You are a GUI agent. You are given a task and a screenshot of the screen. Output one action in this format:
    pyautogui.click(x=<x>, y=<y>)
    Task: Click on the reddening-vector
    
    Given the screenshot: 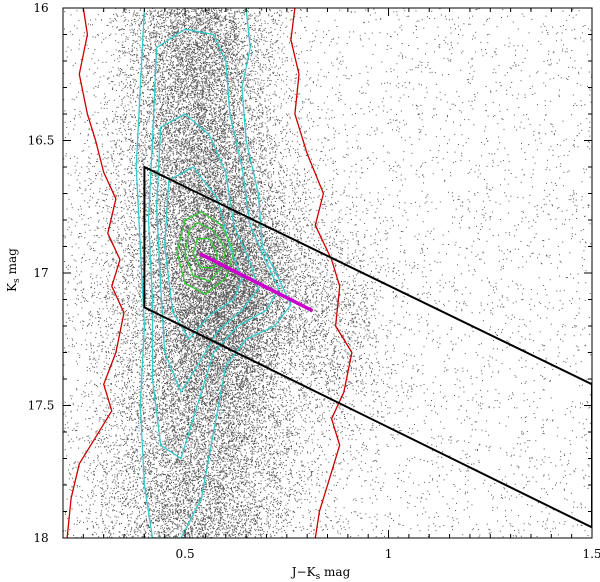 What is the action you would take?
    pyautogui.click(x=256, y=282)
    